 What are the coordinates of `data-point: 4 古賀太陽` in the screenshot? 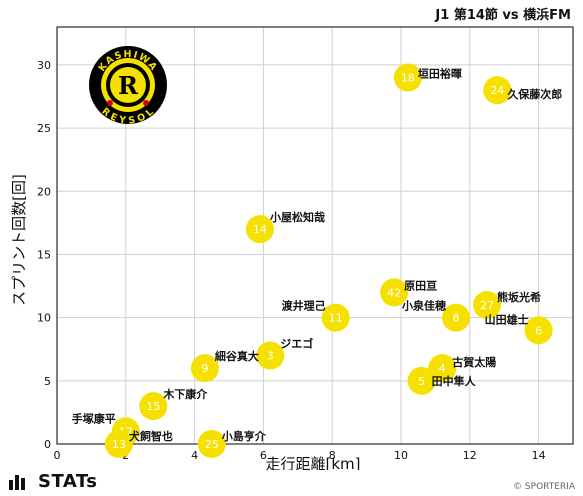 It's located at (462, 368).